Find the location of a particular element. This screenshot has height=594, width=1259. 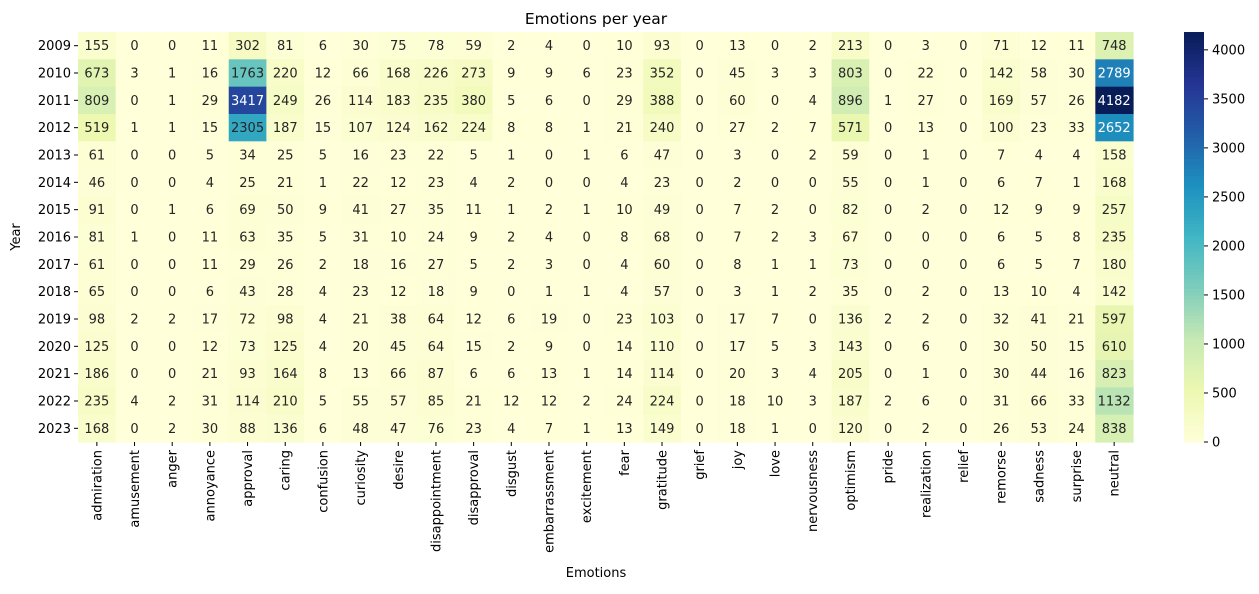

cell-value-label: 10 is located at coordinates (624, 46).